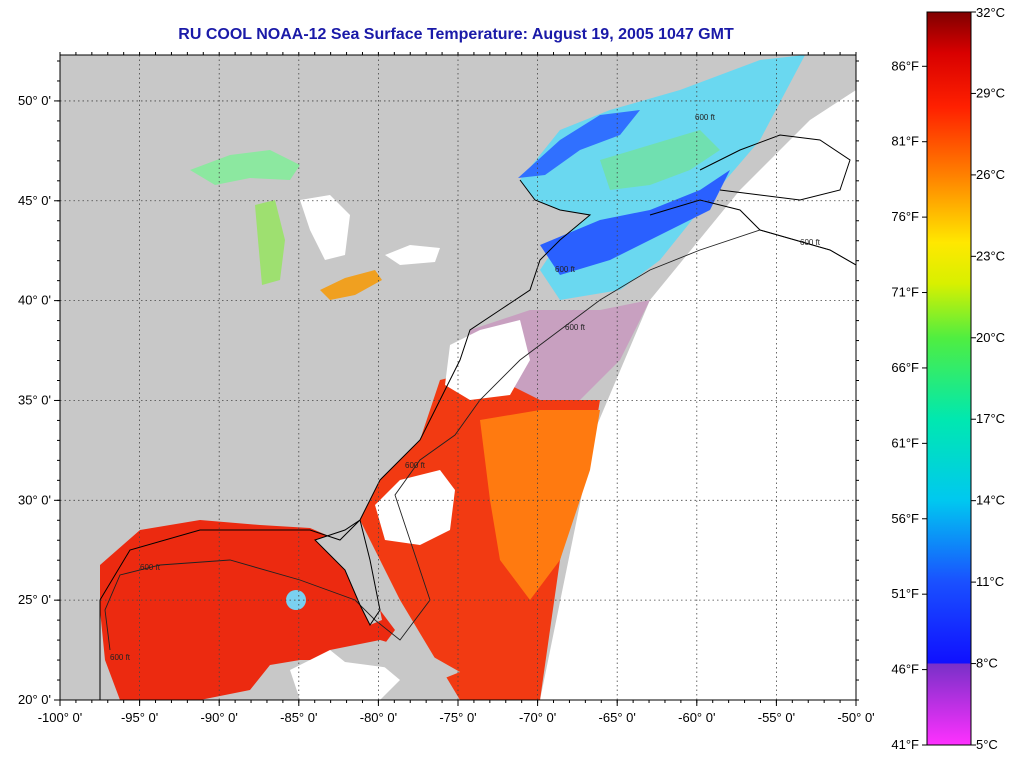 The image size is (1016, 761). Describe the element at coordinates (990, 255) in the screenshot. I see `colorbar-label-c: 23°C` at that location.